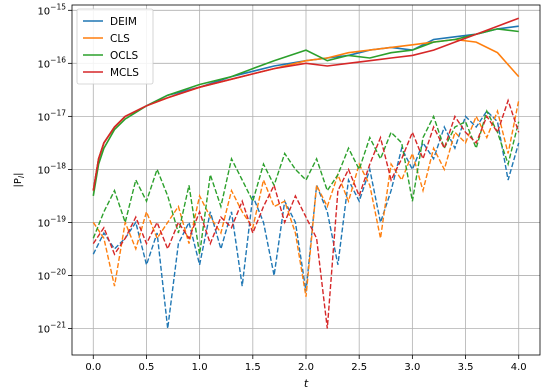  What do you see at coordinates (359, 367) in the screenshot?
I see `x-tick-label-5: 2.5` at bounding box center [359, 367].